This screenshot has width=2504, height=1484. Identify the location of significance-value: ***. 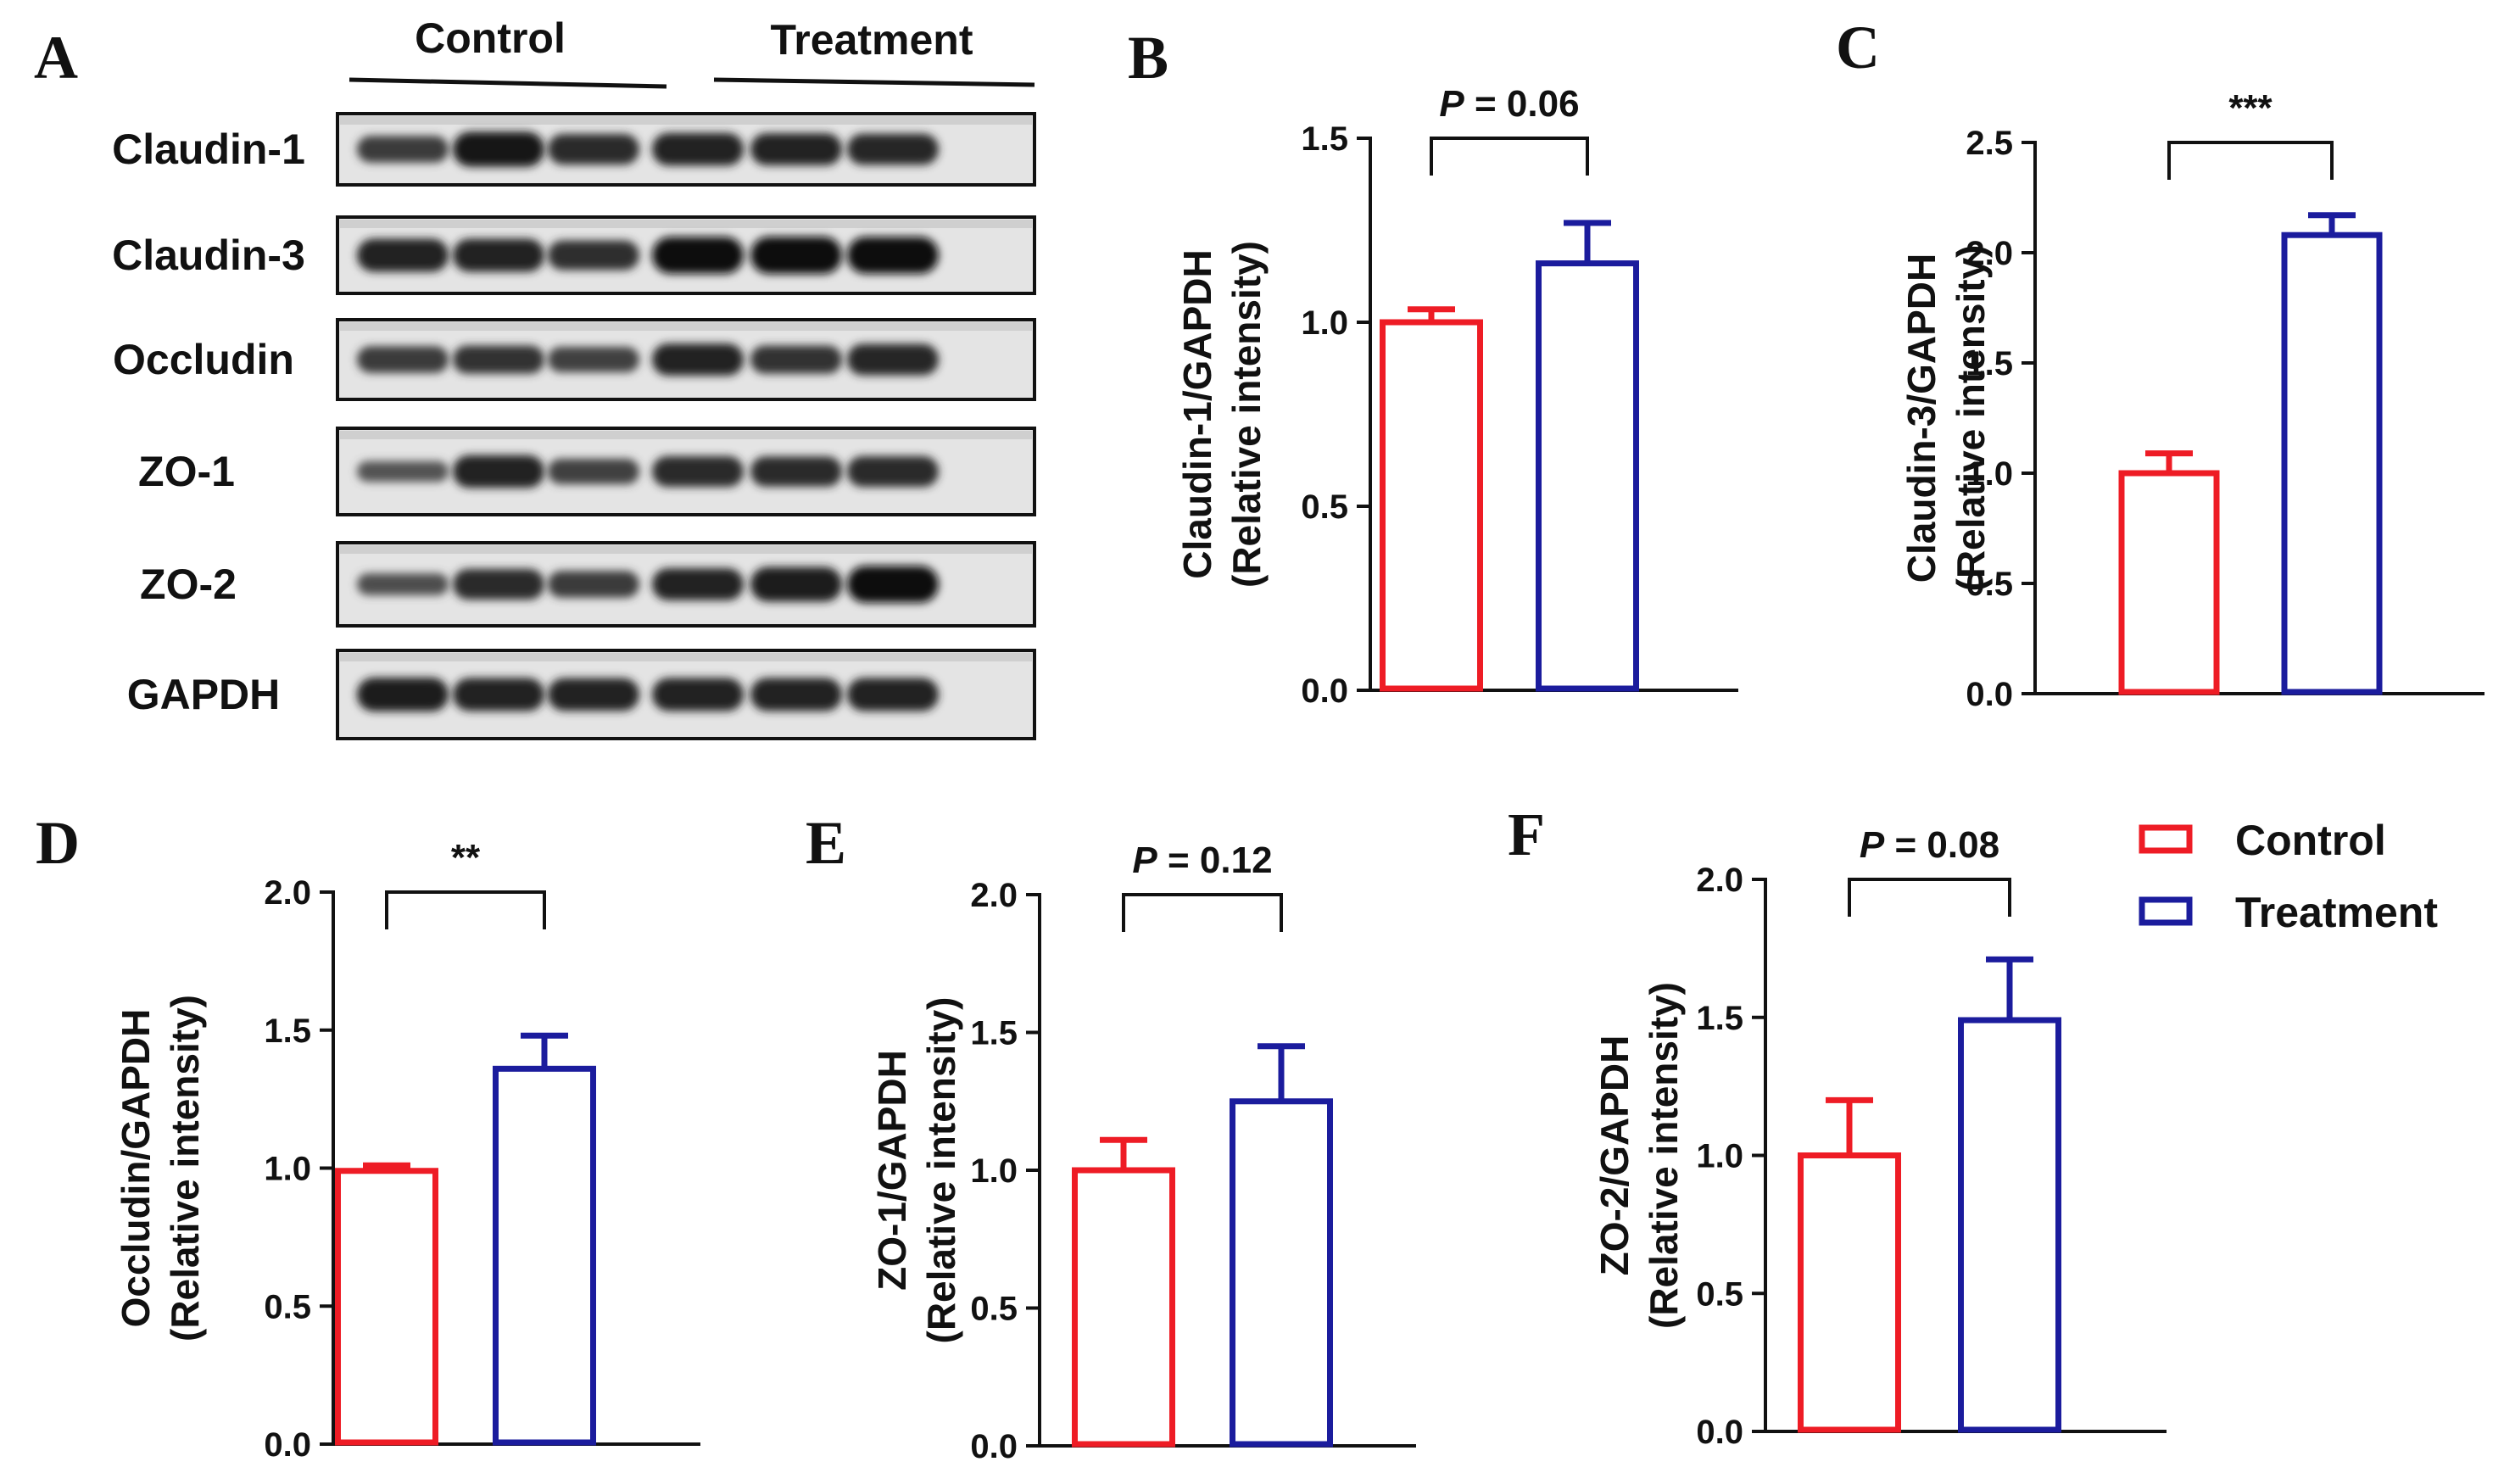
(2250, 108).